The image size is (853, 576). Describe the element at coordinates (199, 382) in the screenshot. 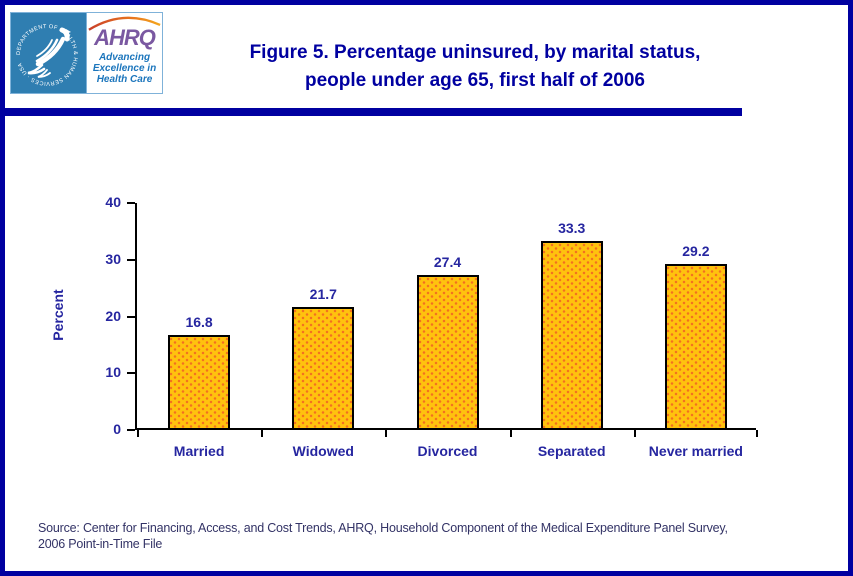

I see `bar-married` at that location.